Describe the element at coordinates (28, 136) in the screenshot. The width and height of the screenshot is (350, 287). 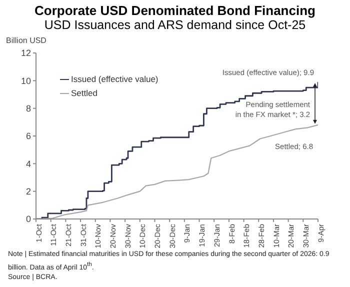
I see `y-tick-label: 6` at that location.